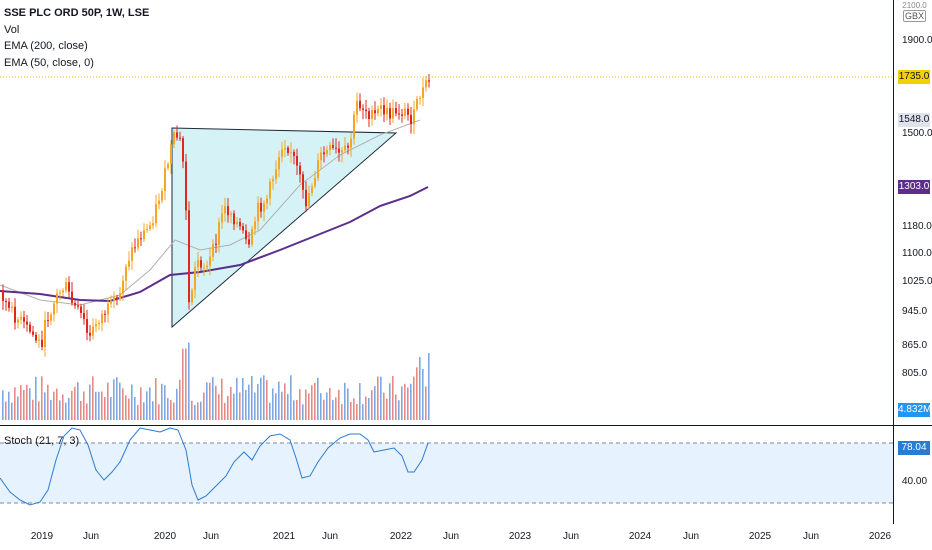 This screenshot has height=550, width=932. Describe the element at coordinates (77, 13) in the screenshot. I see `symbol-title: SSE PLC ORD 50P, 1W, LSE` at that location.